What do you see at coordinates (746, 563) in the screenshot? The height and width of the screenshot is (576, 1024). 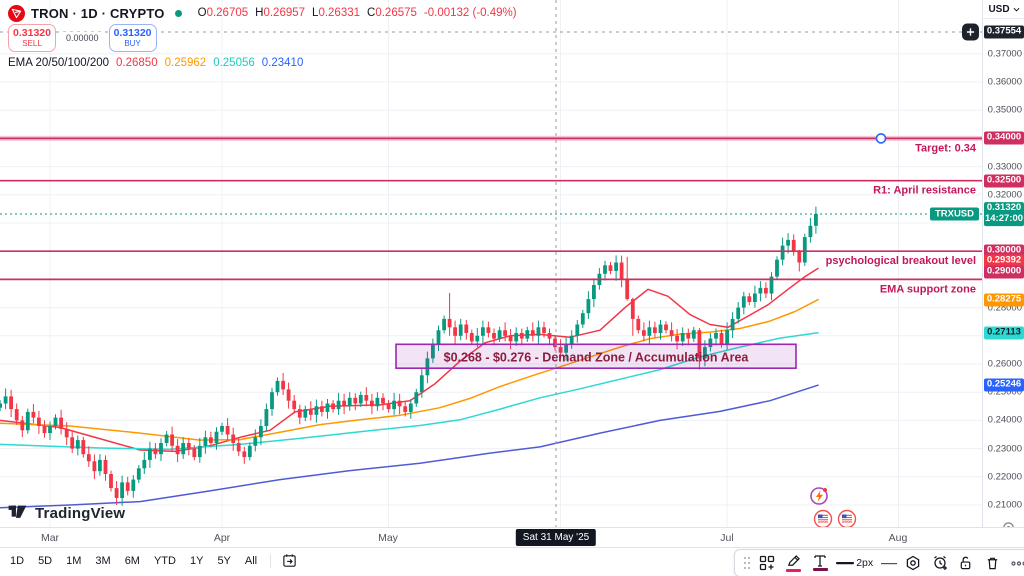 I see `drag-handle-icon` at bounding box center [746, 563].